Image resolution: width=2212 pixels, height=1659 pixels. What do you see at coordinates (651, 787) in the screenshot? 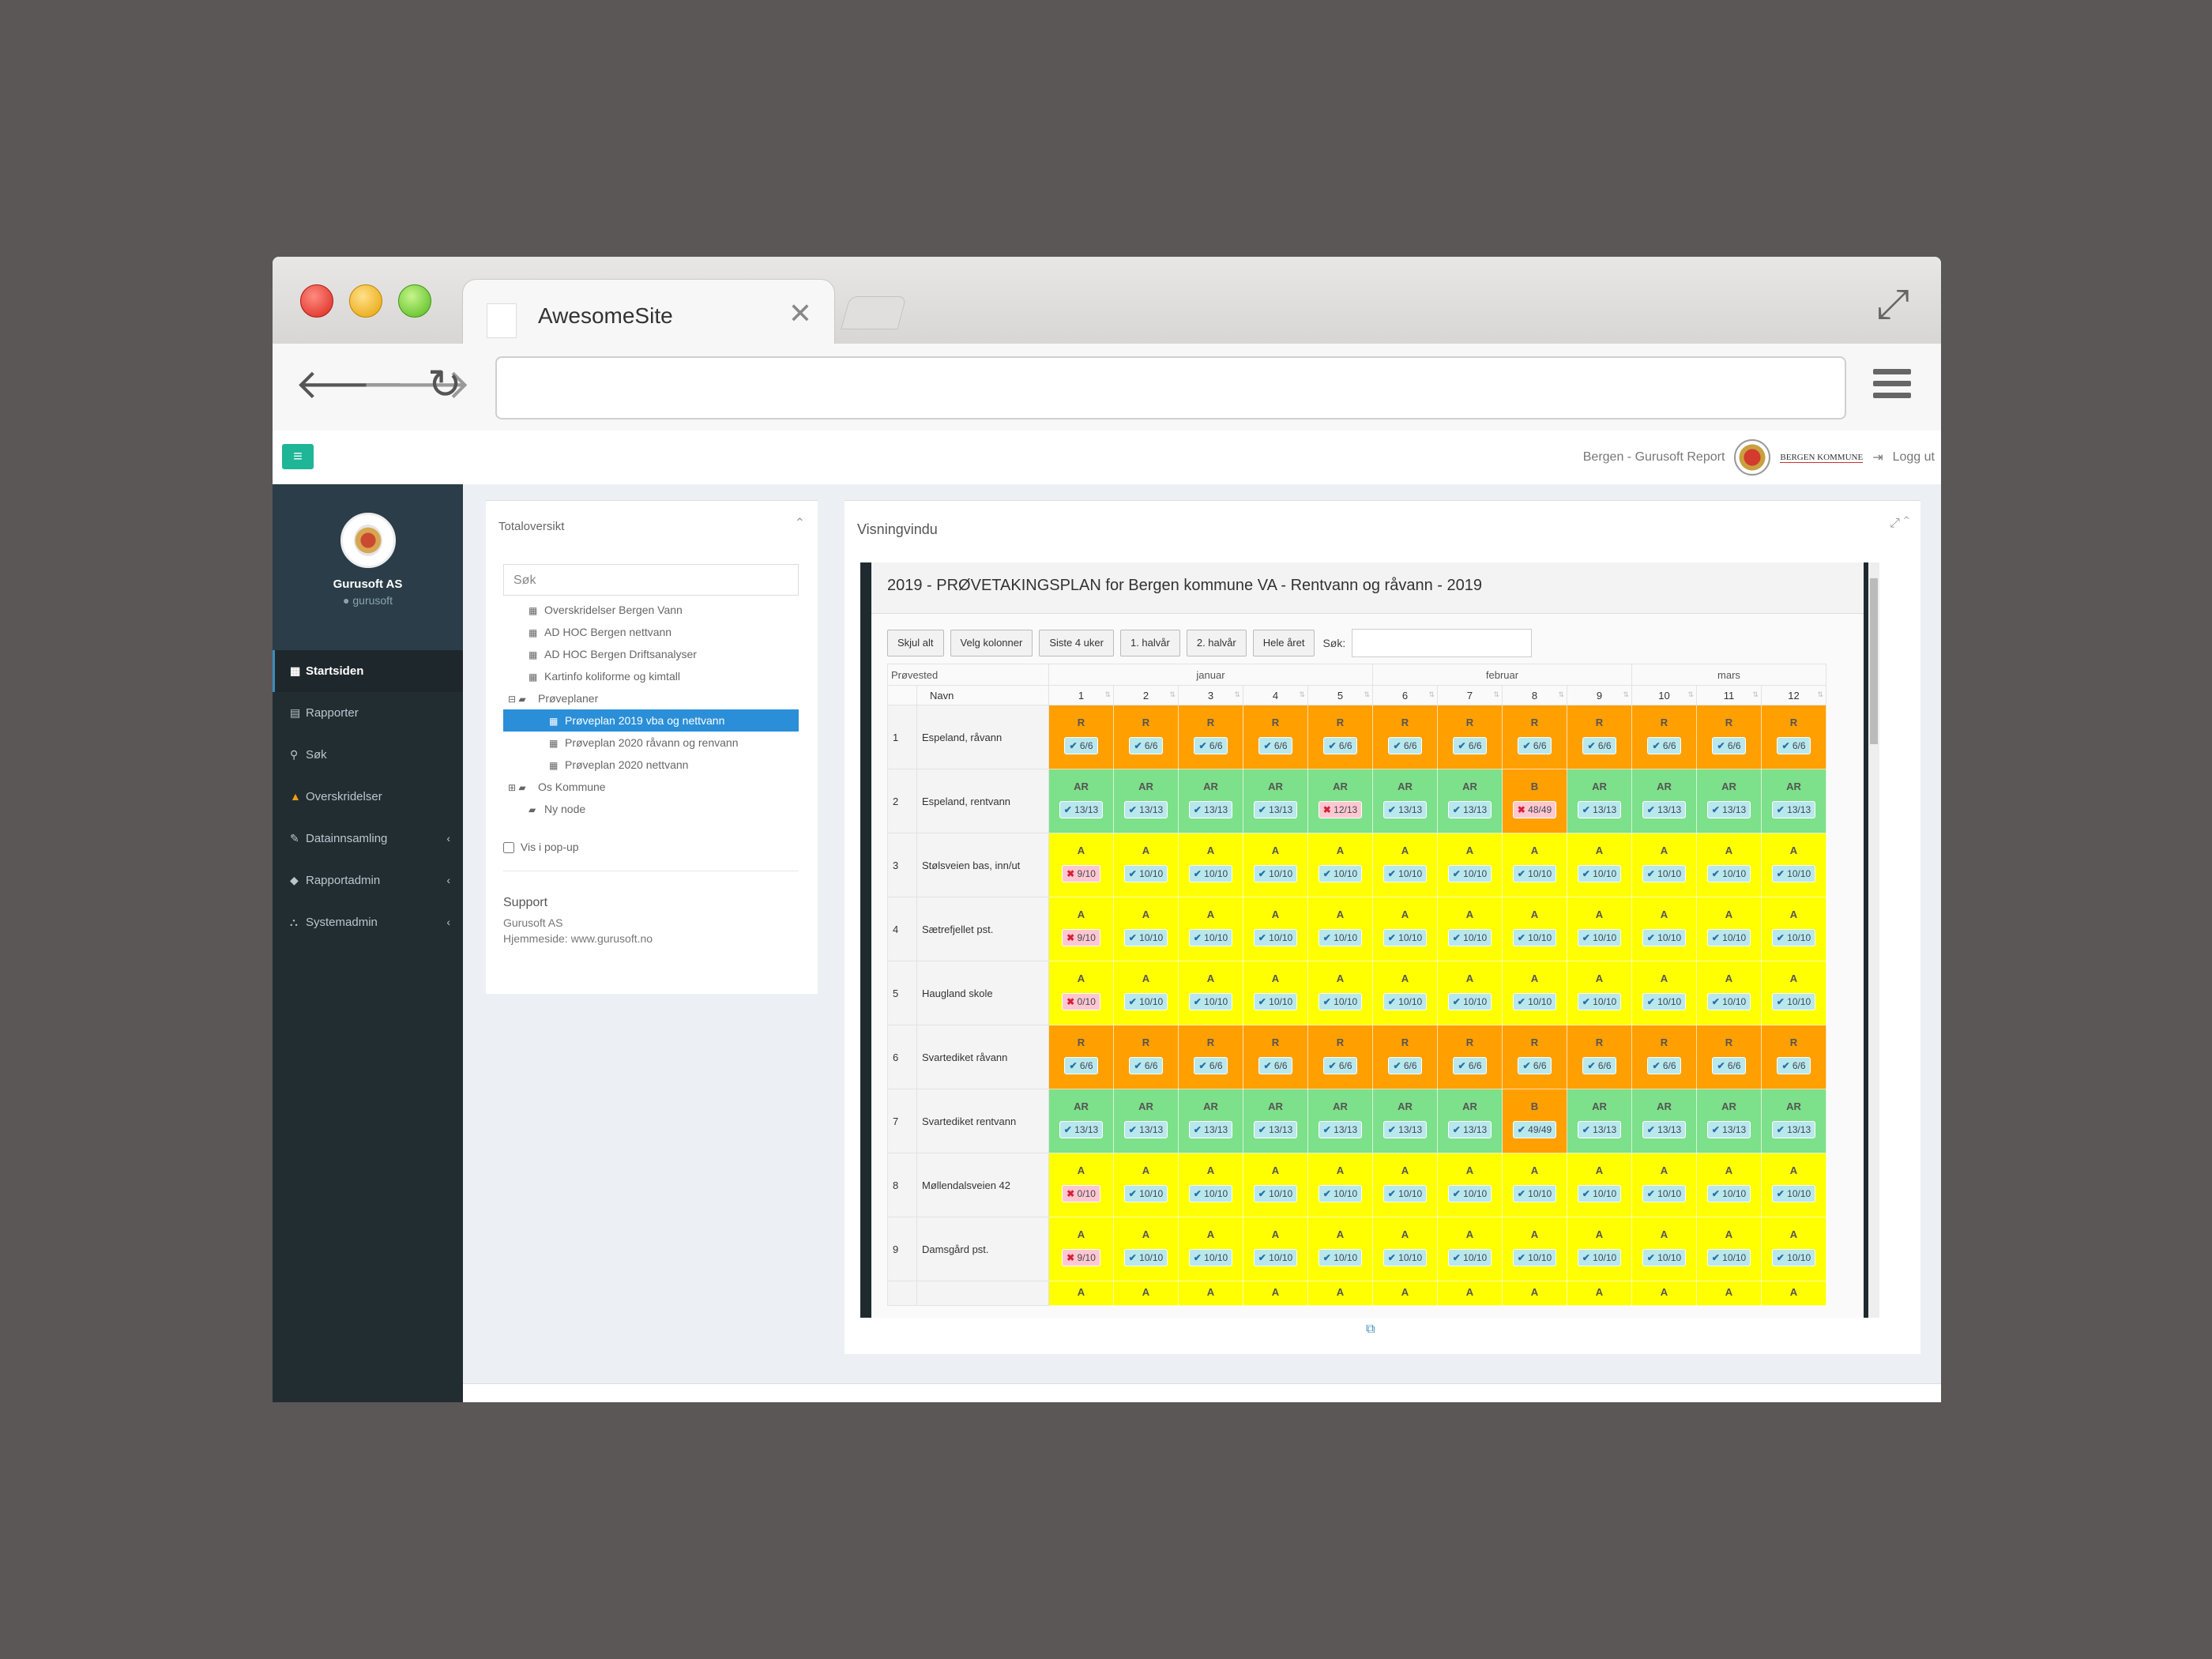
I see `tree-node: ⊞ ▰ Os Kommune` at bounding box center [651, 787].